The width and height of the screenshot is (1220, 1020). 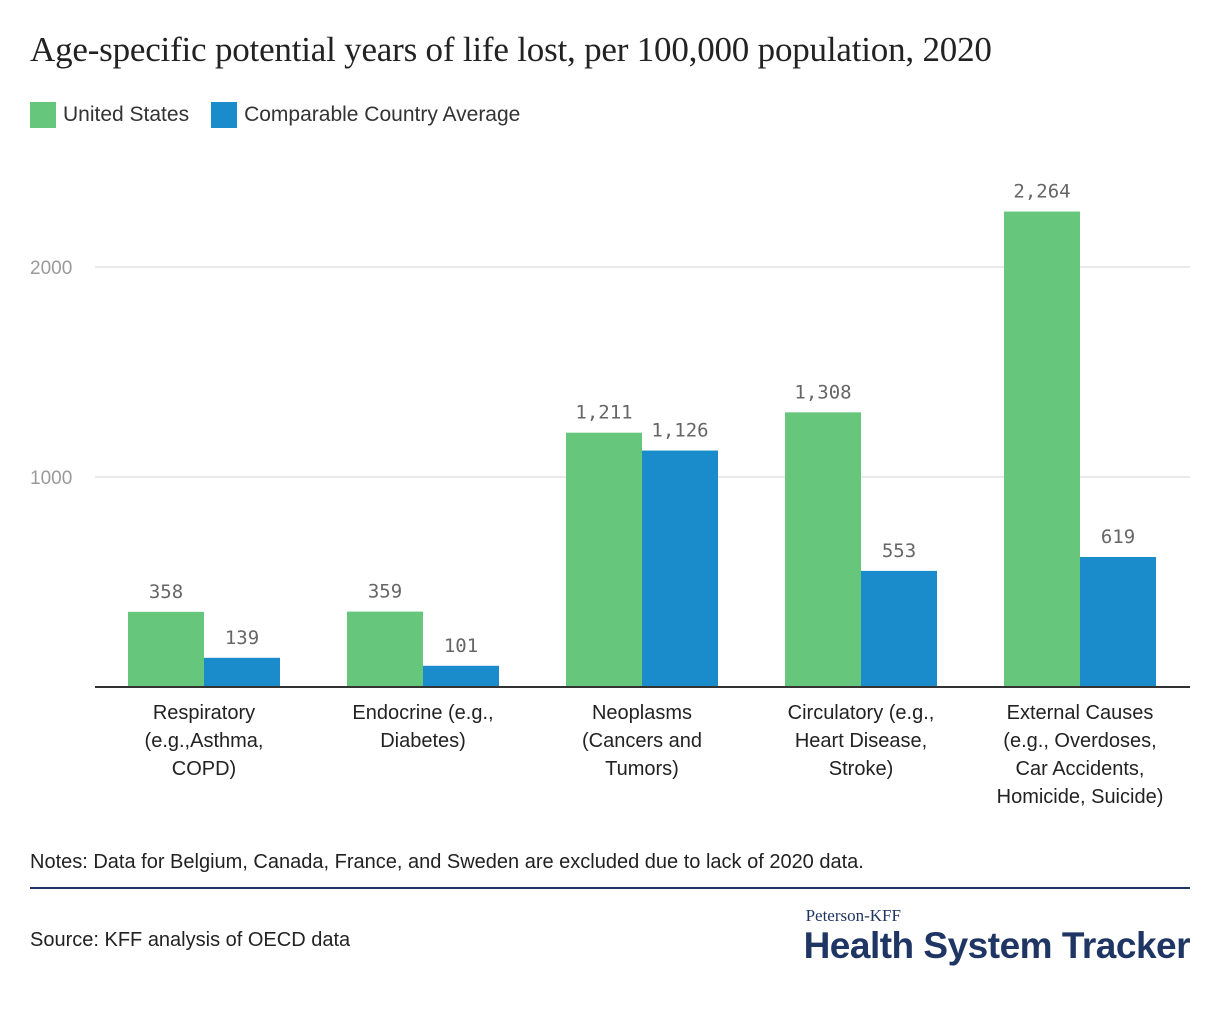 I want to click on category-label-line: (e.g.,Asthma,, so click(x=204, y=741).